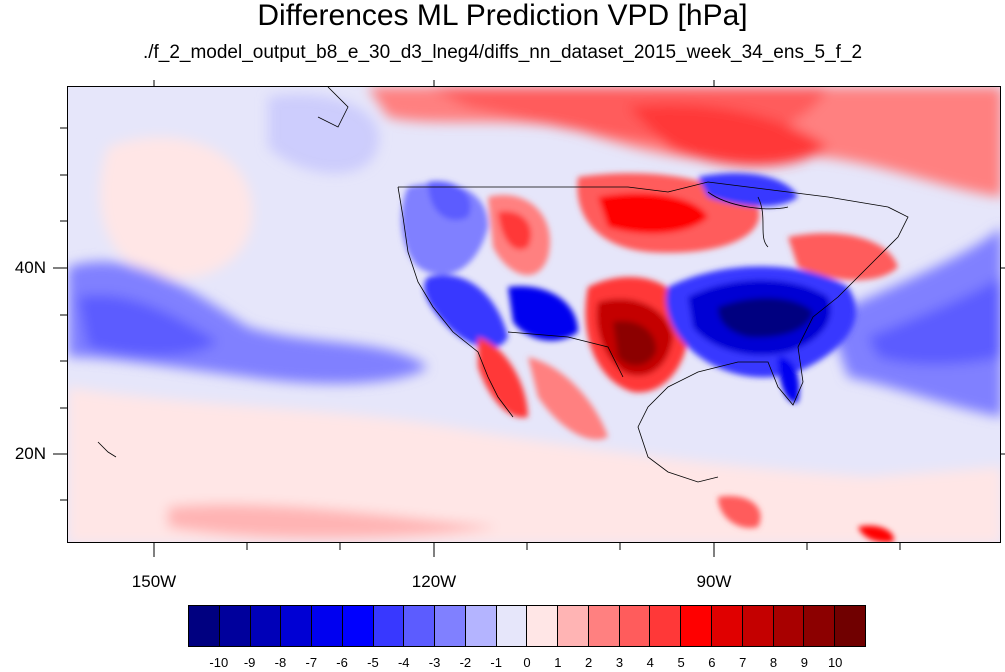 The image size is (1005, 672). Describe the element at coordinates (311, 662) in the screenshot. I see `colorbar-label: -7` at that location.